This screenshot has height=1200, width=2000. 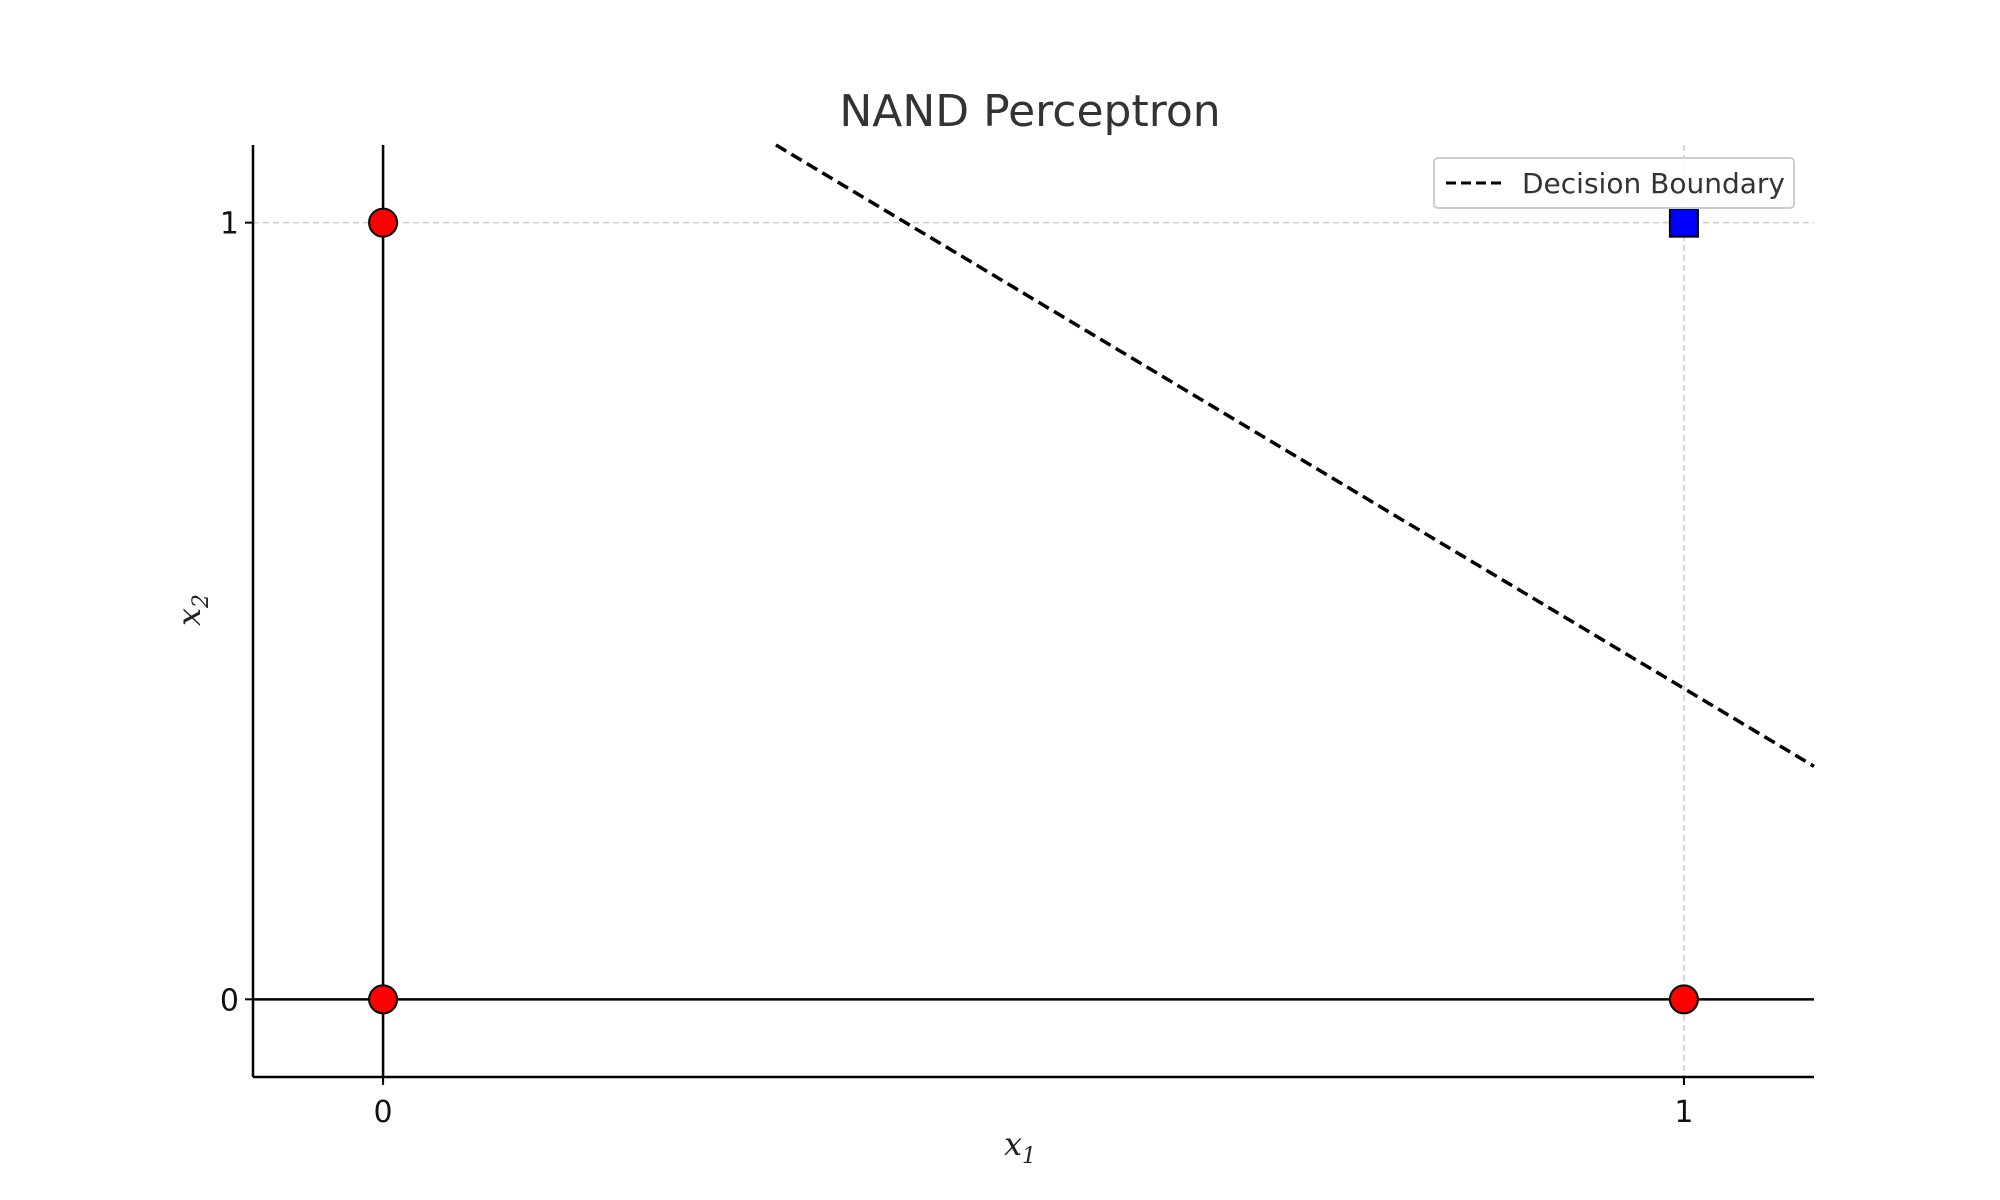 I want to click on y-axis-label: x2, so click(x=192, y=610).